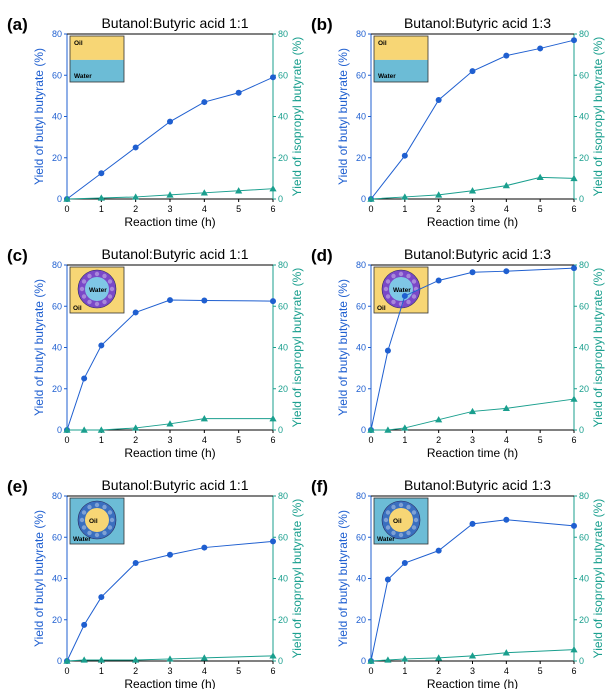  What do you see at coordinates (82, 539) in the screenshot?
I see `inset-label-outer: Water` at bounding box center [82, 539].